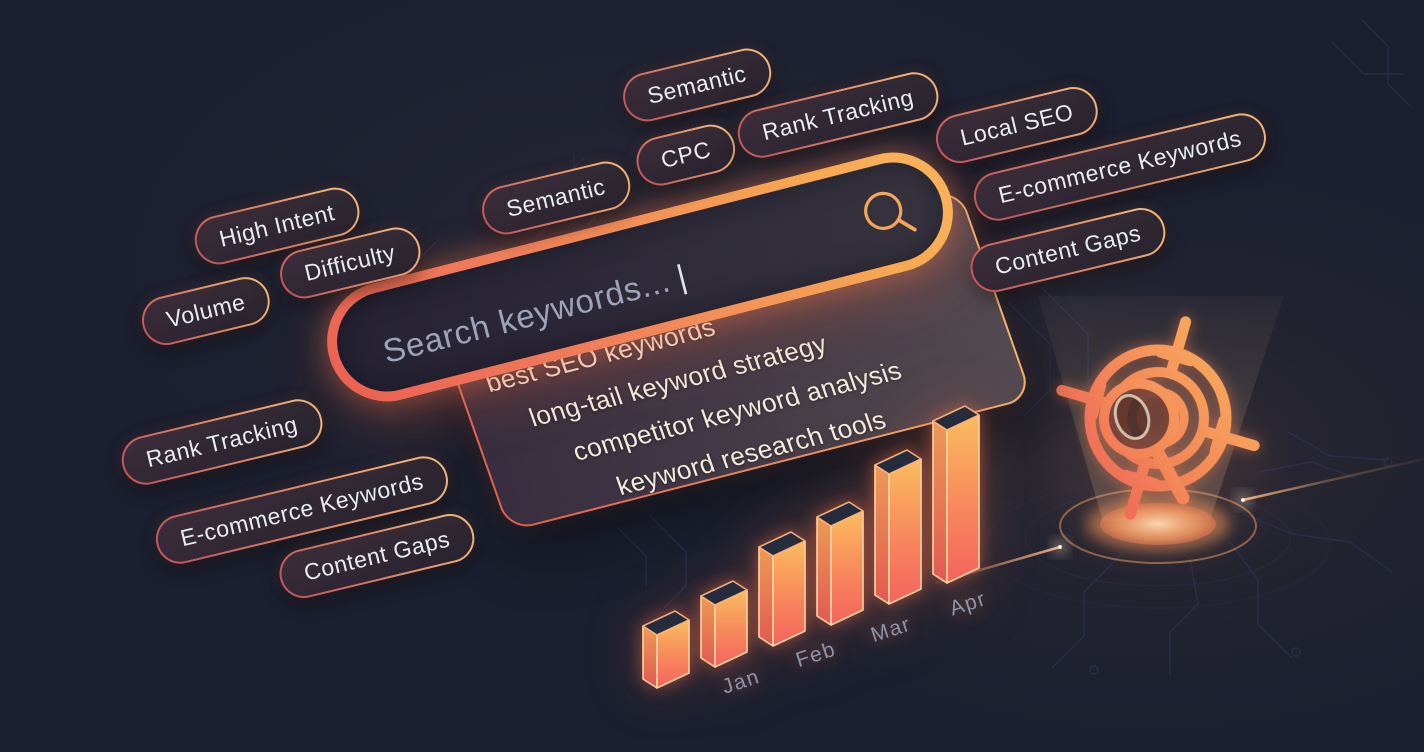 The image size is (1424, 752). Describe the element at coordinates (681, 276) in the screenshot. I see `text-cursor: |` at that location.